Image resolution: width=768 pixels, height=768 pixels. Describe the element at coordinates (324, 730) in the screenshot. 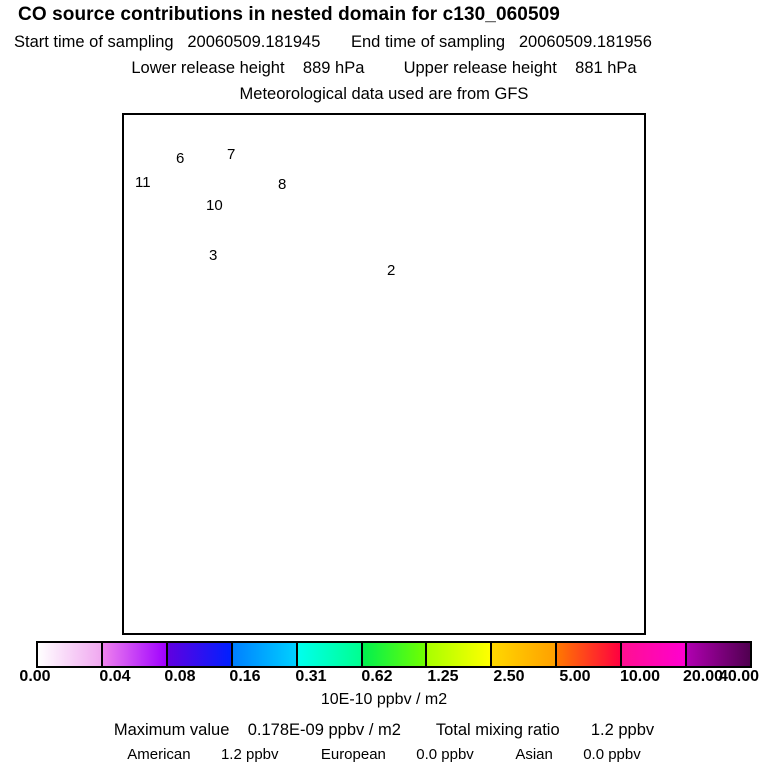

I see `max-value-value: 0.178E-09 ppbv / m2` at that location.